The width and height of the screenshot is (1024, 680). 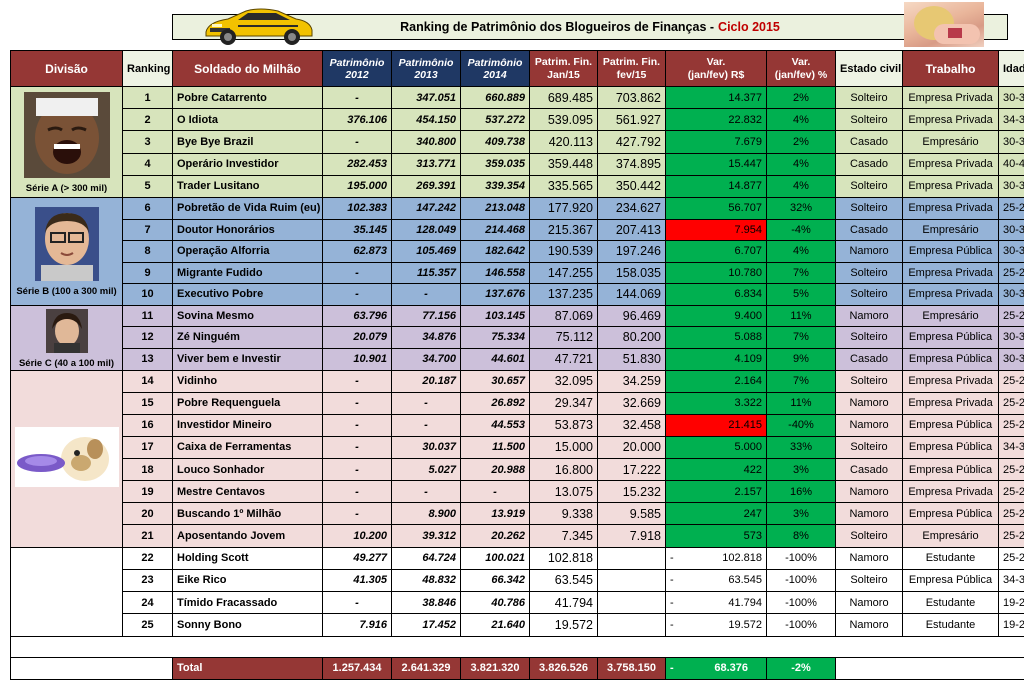 I want to click on total-dash: -, so click(x=672, y=668).